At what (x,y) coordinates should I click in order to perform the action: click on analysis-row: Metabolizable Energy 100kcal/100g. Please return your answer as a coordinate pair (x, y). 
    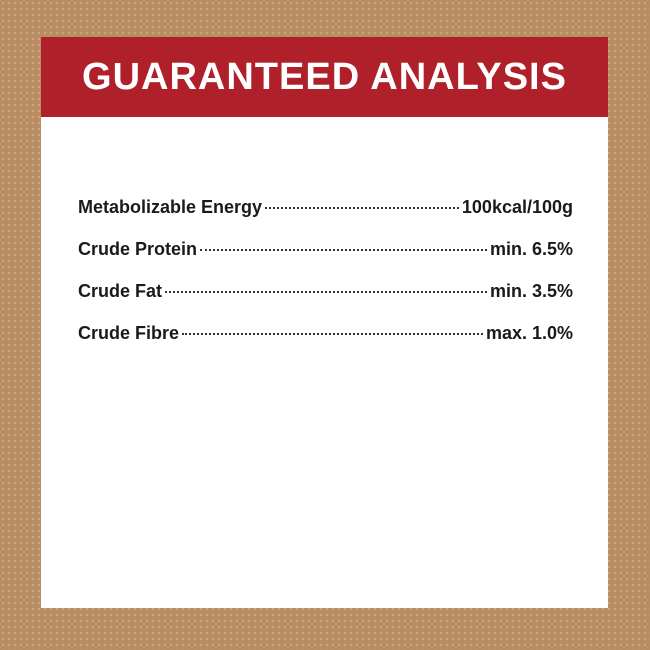
    Looking at the image, I should click on (325, 218).